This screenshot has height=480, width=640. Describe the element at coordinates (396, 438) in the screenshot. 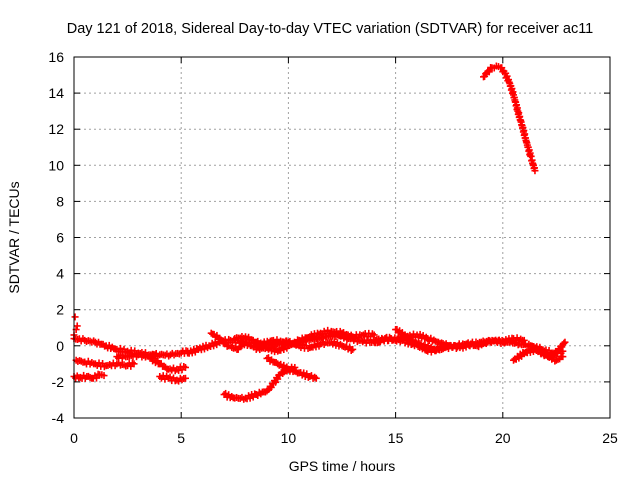

I see `x-tick-label: 15` at that location.